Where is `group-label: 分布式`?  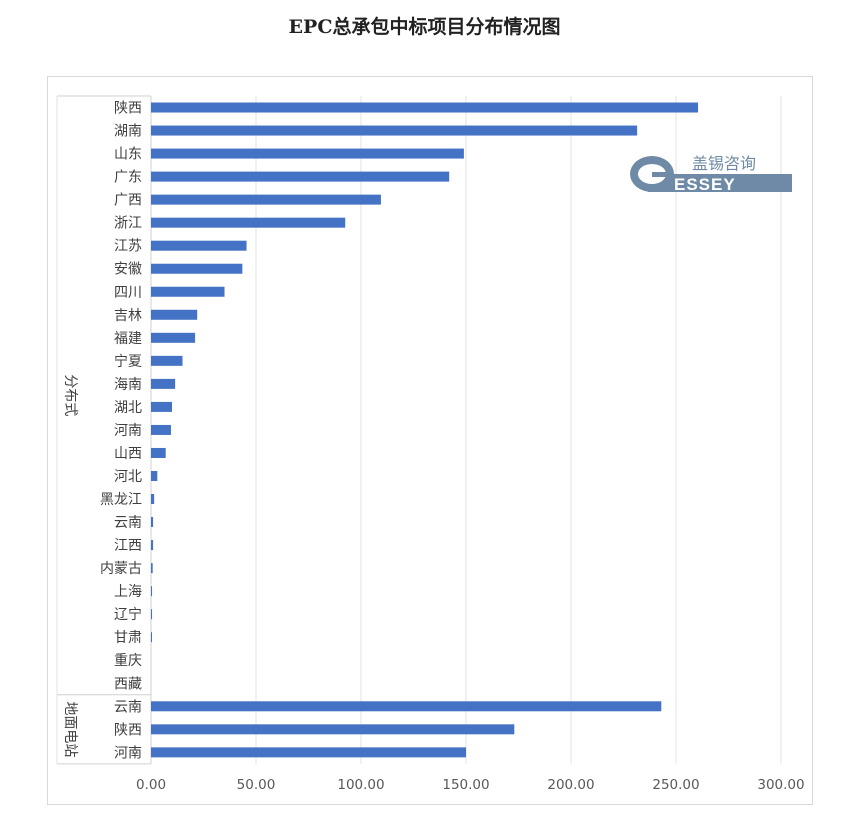
group-label: 分布式 is located at coordinates (70, 395).